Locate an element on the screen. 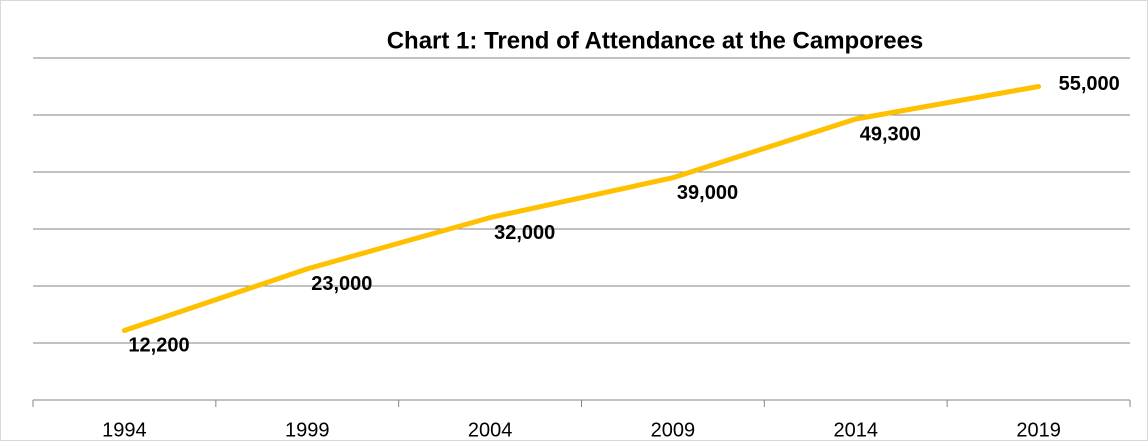  data-label: 32,000 is located at coordinates (524, 233).